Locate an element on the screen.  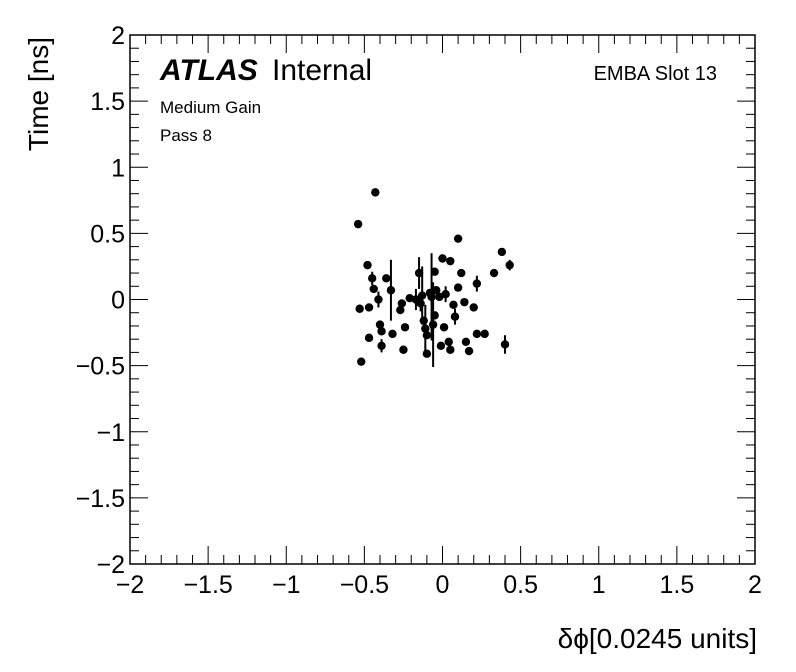
x-tick-label: 1 is located at coordinates (599, 585).